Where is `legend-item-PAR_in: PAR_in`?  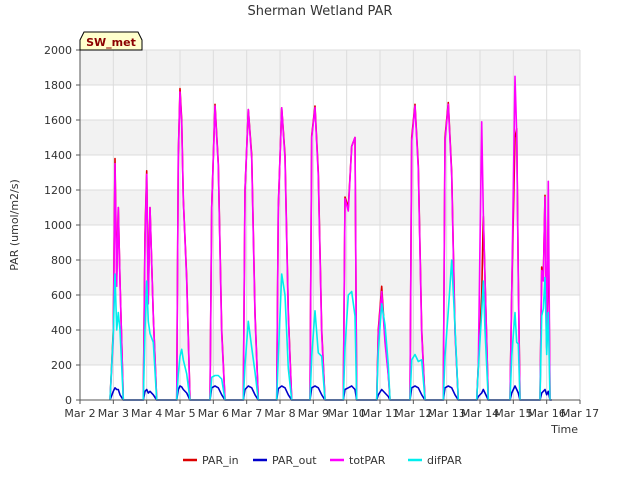 legend-item-PAR_in: PAR_in is located at coordinates (211, 460).